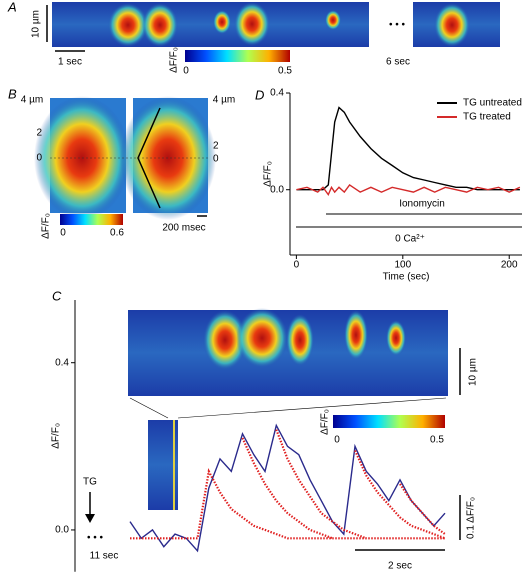 The height and width of the screenshot is (576, 529). Describe the element at coordinates (402, 265) in the screenshot. I see `x-tick-label: 100` at that location.